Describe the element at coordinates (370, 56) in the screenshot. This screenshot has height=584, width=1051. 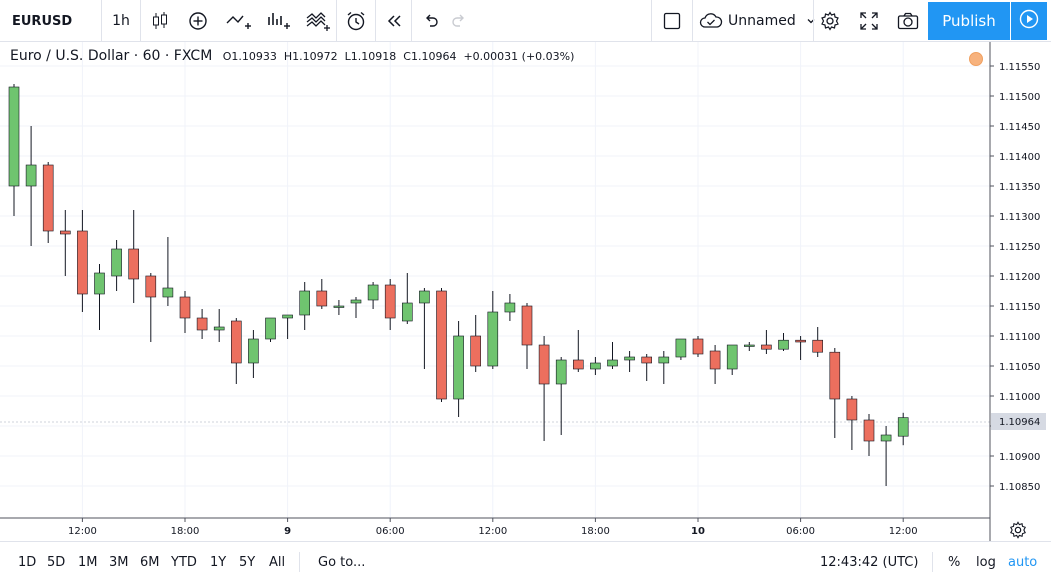
I see `low-value: L1.10918` at that location.